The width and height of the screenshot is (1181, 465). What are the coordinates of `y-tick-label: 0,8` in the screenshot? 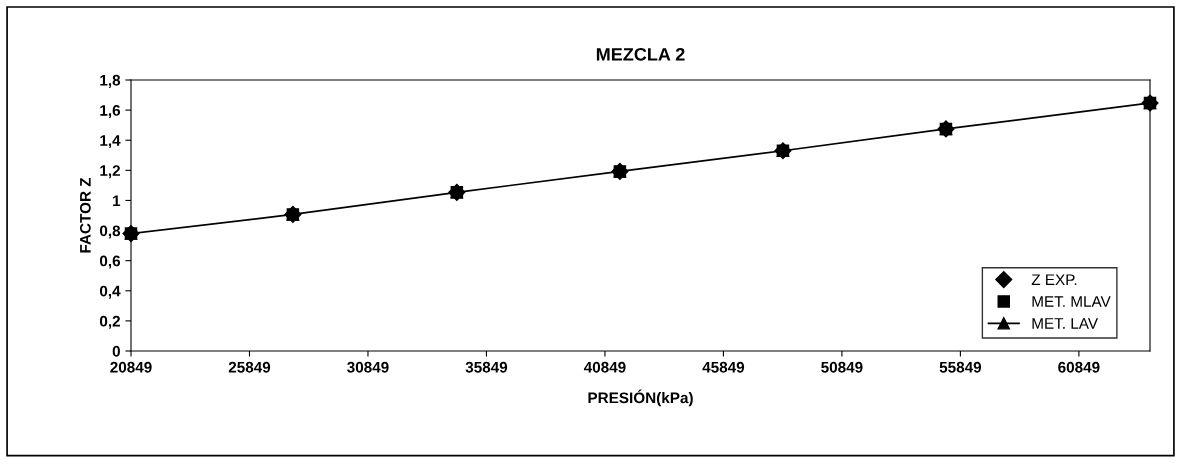 It's located at (110, 232).